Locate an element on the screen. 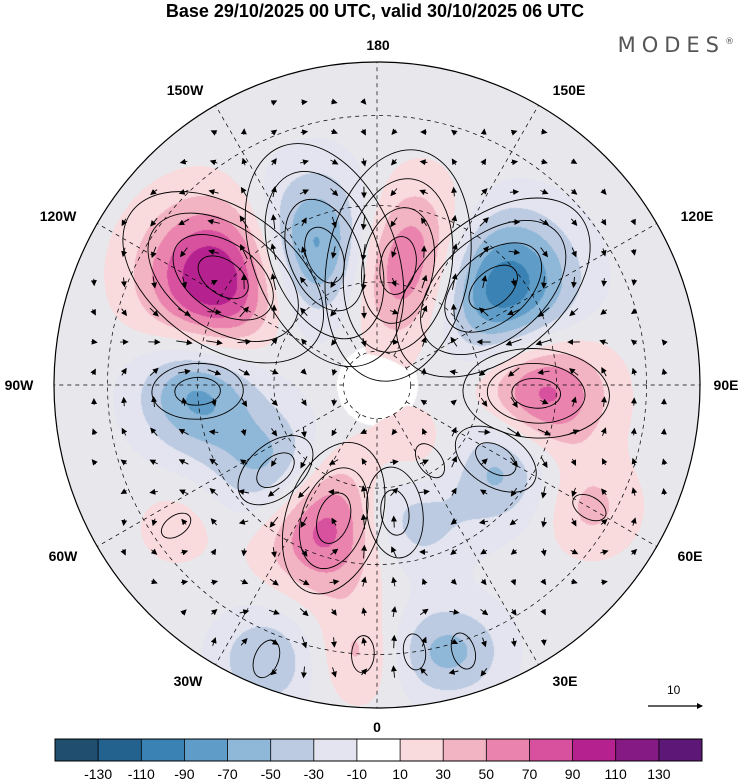  colorbar-tick-label: 10 is located at coordinates (400, 774).